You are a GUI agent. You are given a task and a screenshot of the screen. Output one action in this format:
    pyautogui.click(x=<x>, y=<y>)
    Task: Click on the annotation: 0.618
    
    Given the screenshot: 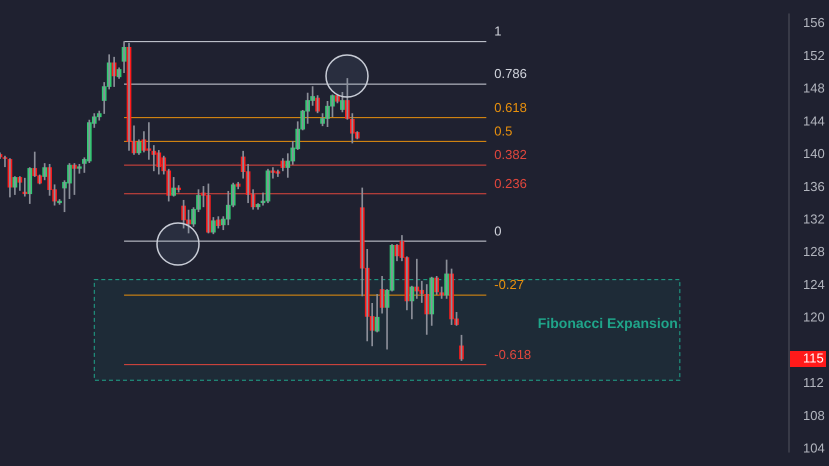 What is the action you would take?
    pyautogui.click(x=510, y=107)
    